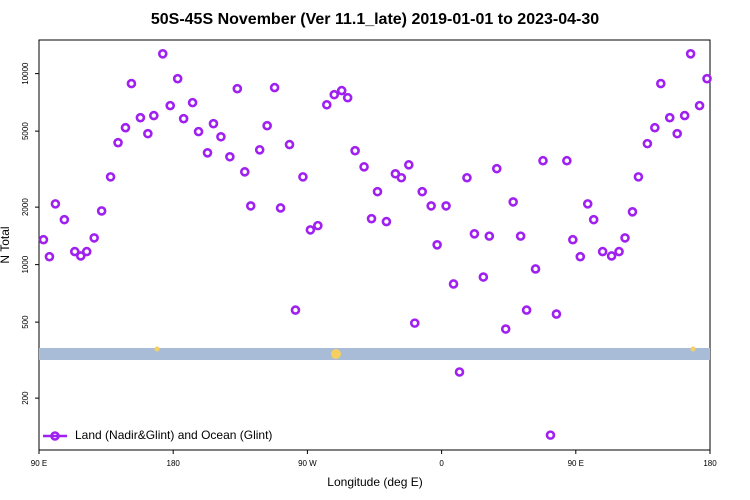 The width and height of the screenshot is (750, 500). Describe the element at coordinates (55, 436) in the screenshot. I see `legend-marker` at that location.